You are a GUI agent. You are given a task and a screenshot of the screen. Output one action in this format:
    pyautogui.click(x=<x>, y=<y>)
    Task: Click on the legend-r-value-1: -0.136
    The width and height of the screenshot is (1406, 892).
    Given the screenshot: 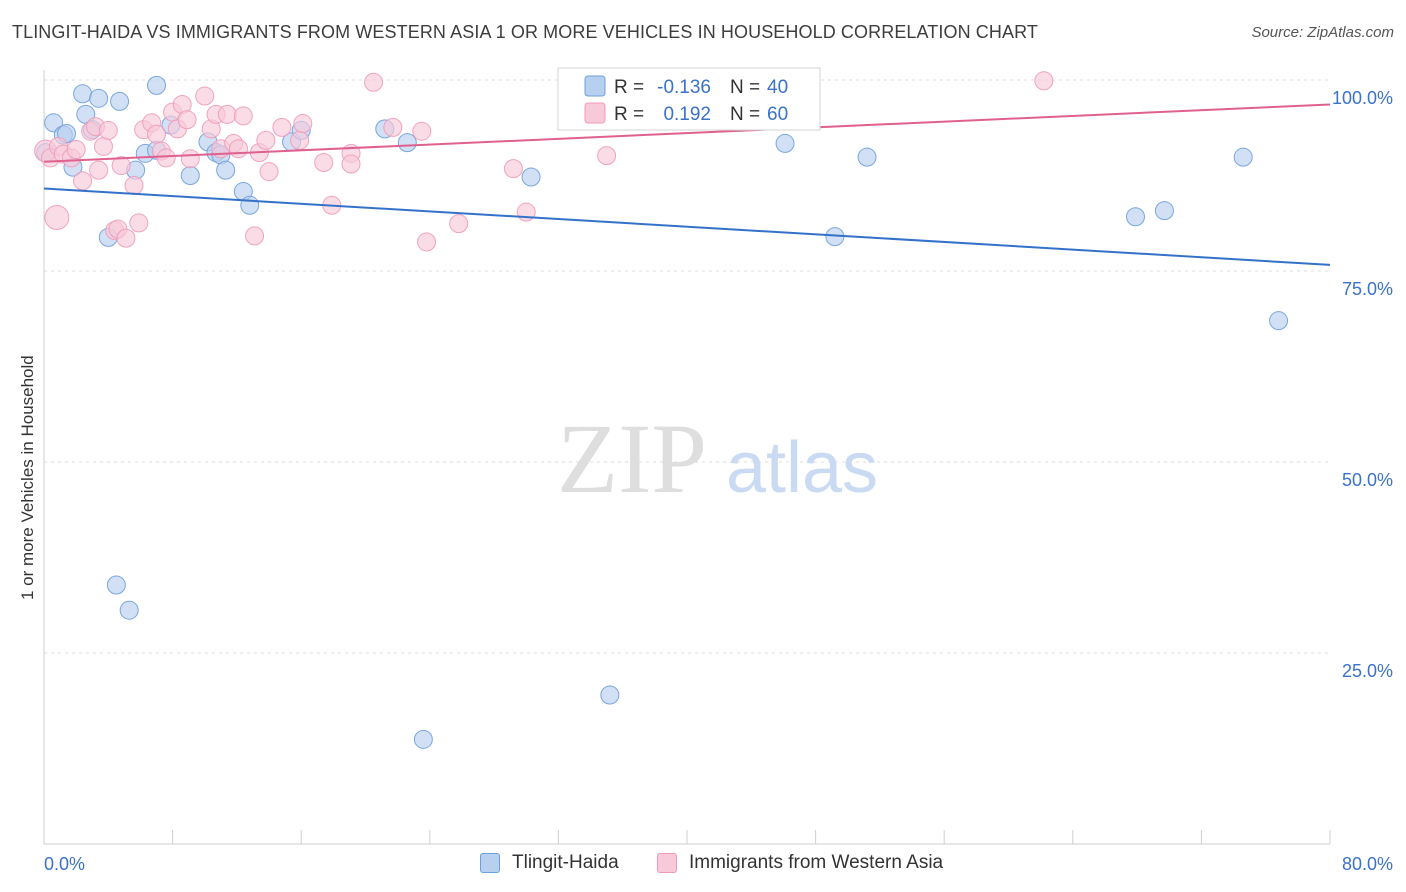 What is the action you would take?
    pyautogui.click(x=684, y=87)
    